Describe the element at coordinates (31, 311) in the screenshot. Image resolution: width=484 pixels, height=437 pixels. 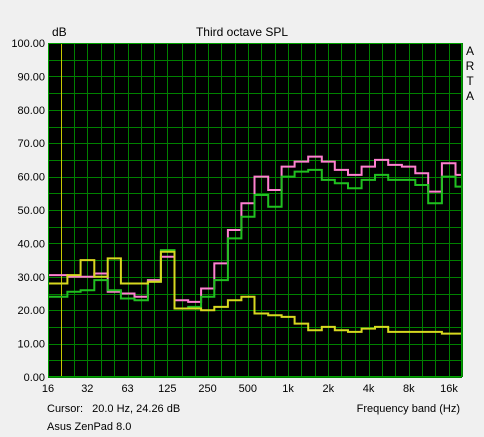
I see `y-tick-label: 20.00` at that location.